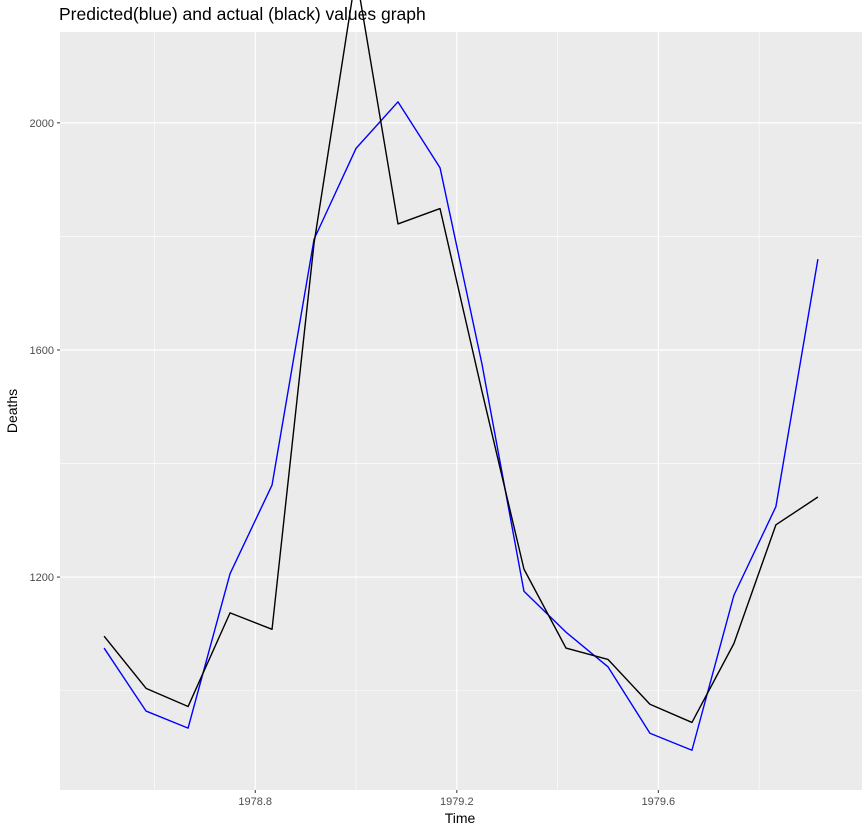  Describe the element at coordinates (255, 802) in the screenshot. I see `x-tick-label: 1978.8` at that location.